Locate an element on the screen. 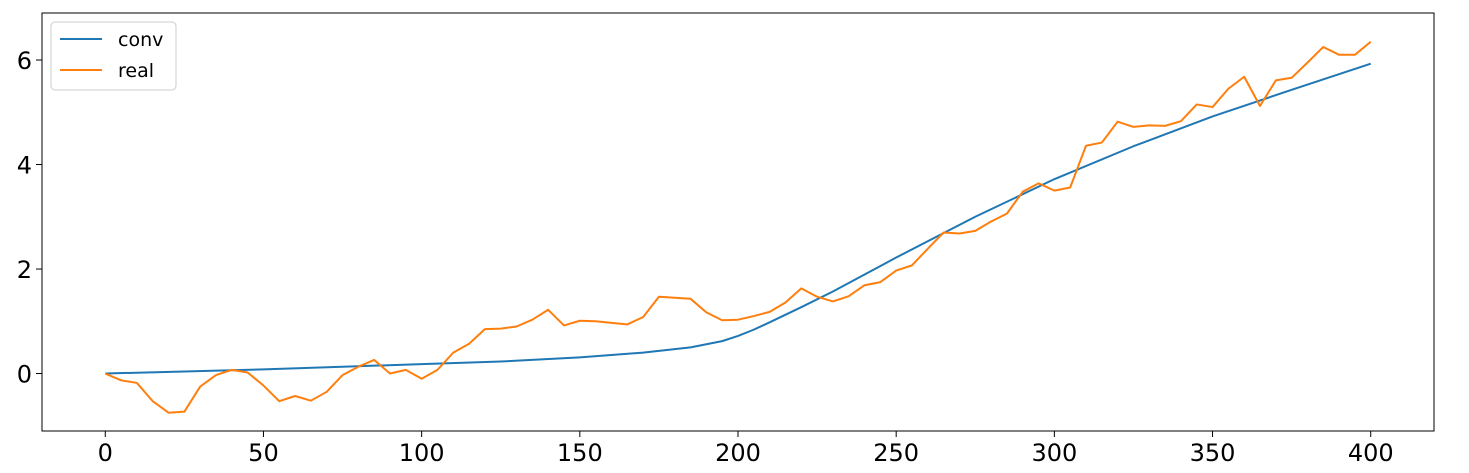  x-tick-label: 350 is located at coordinates (1213, 453).